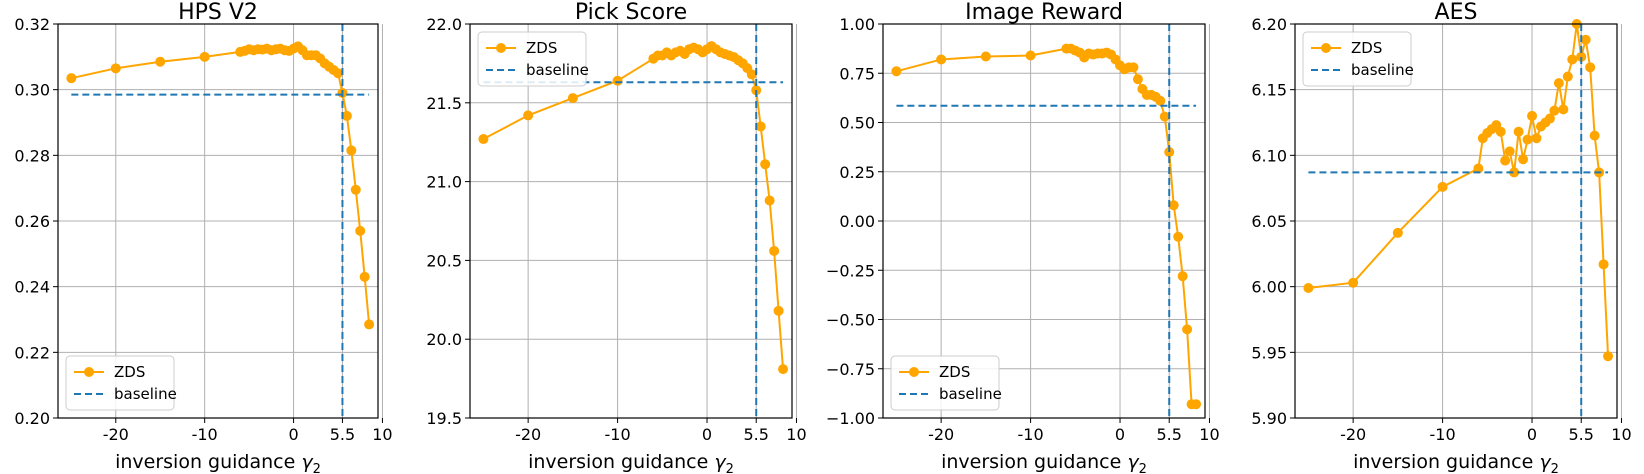 The width and height of the screenshot is (1644, 474). I want to click on y-tick-label: 0.26, so click(32, 221).